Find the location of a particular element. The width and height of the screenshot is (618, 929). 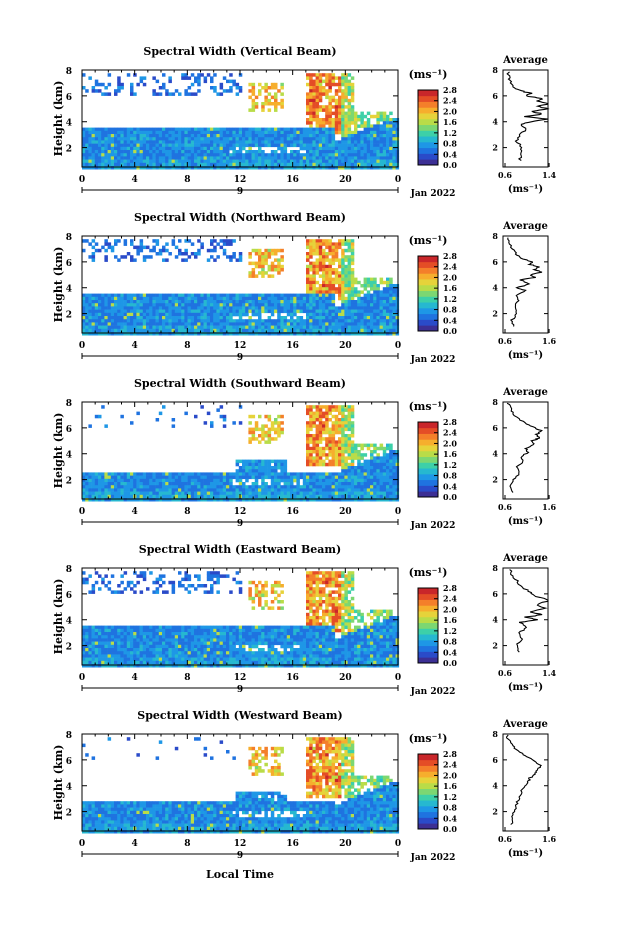

colorbar-segment is located at coordinates (428, 127).